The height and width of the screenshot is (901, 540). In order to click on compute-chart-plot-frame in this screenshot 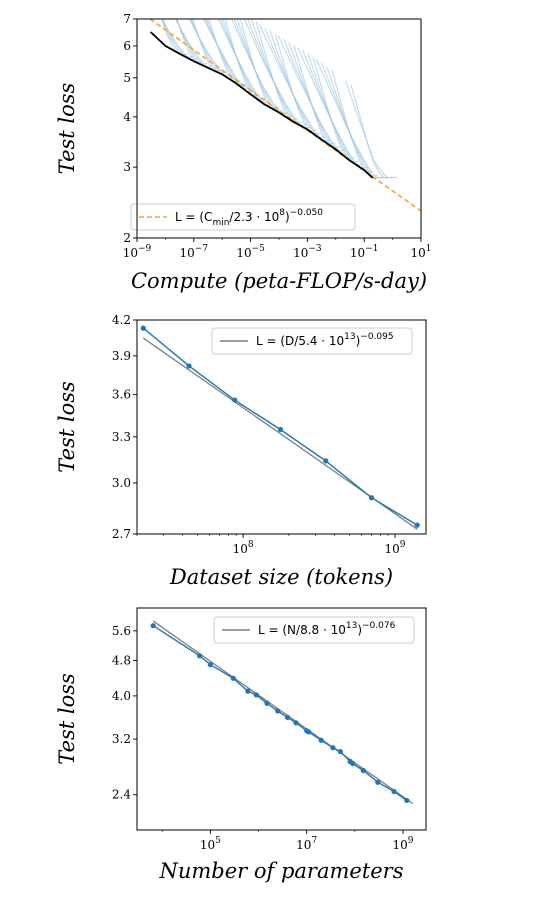, I will do `click(279, 128)`.